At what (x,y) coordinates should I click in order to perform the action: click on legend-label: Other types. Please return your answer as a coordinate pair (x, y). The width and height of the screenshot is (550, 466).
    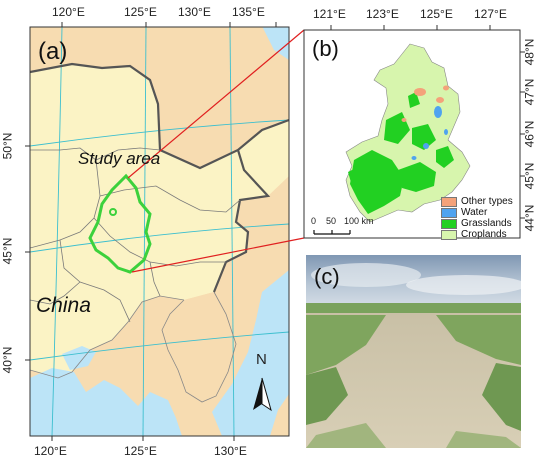
    Looking at the image, I should click on (487, 201).